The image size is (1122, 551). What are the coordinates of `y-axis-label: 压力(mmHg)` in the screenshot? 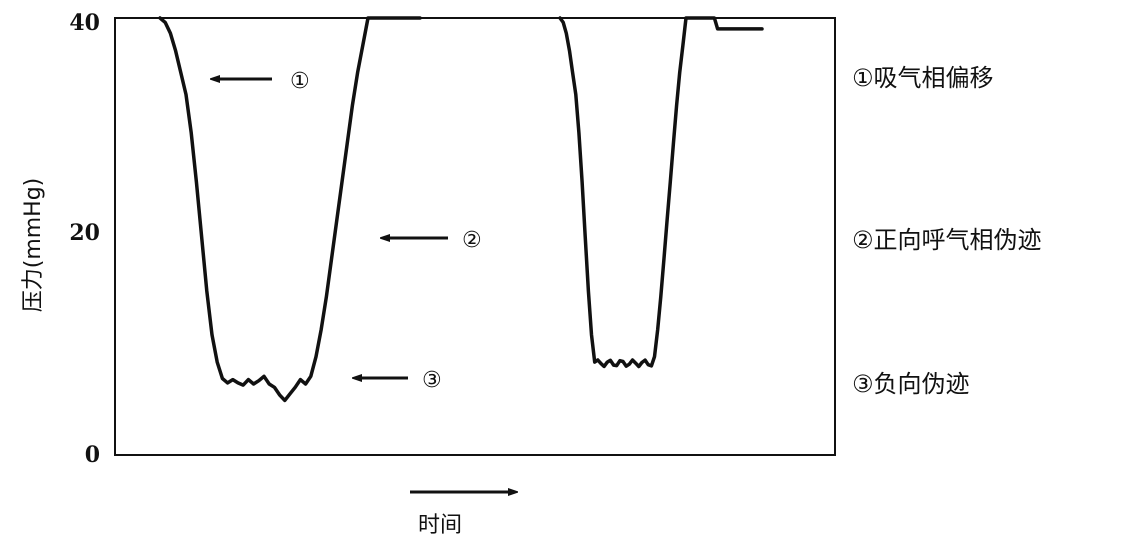 It's located at (33, 245).